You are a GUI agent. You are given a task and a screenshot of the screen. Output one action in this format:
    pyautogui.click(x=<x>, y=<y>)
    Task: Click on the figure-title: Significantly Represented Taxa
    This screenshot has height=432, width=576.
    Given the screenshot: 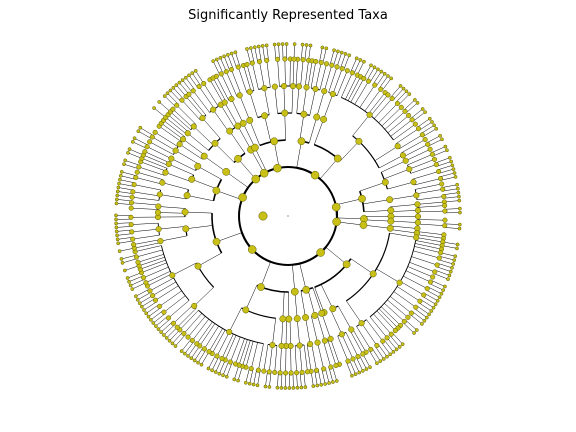 What is the action you would take?
    pyautogui.click(x=288, y=15)
    